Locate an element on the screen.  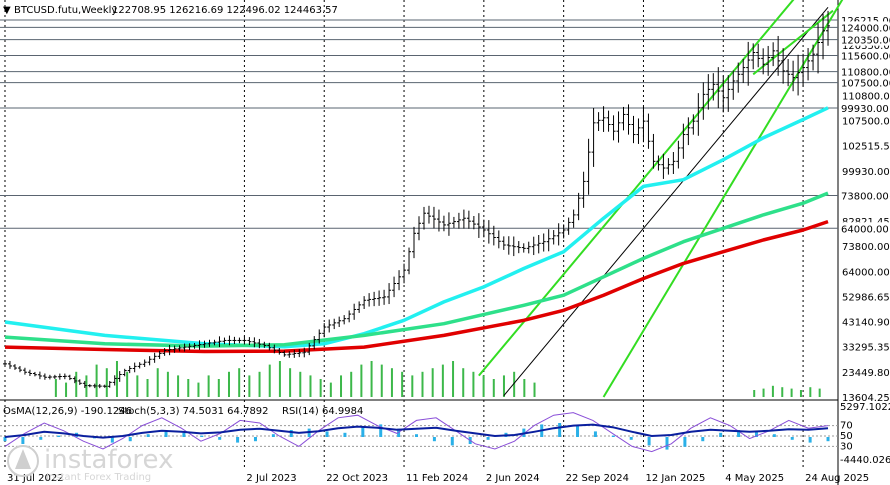
price-level-tag: 64000.00 is located at coordinates (865, 229).